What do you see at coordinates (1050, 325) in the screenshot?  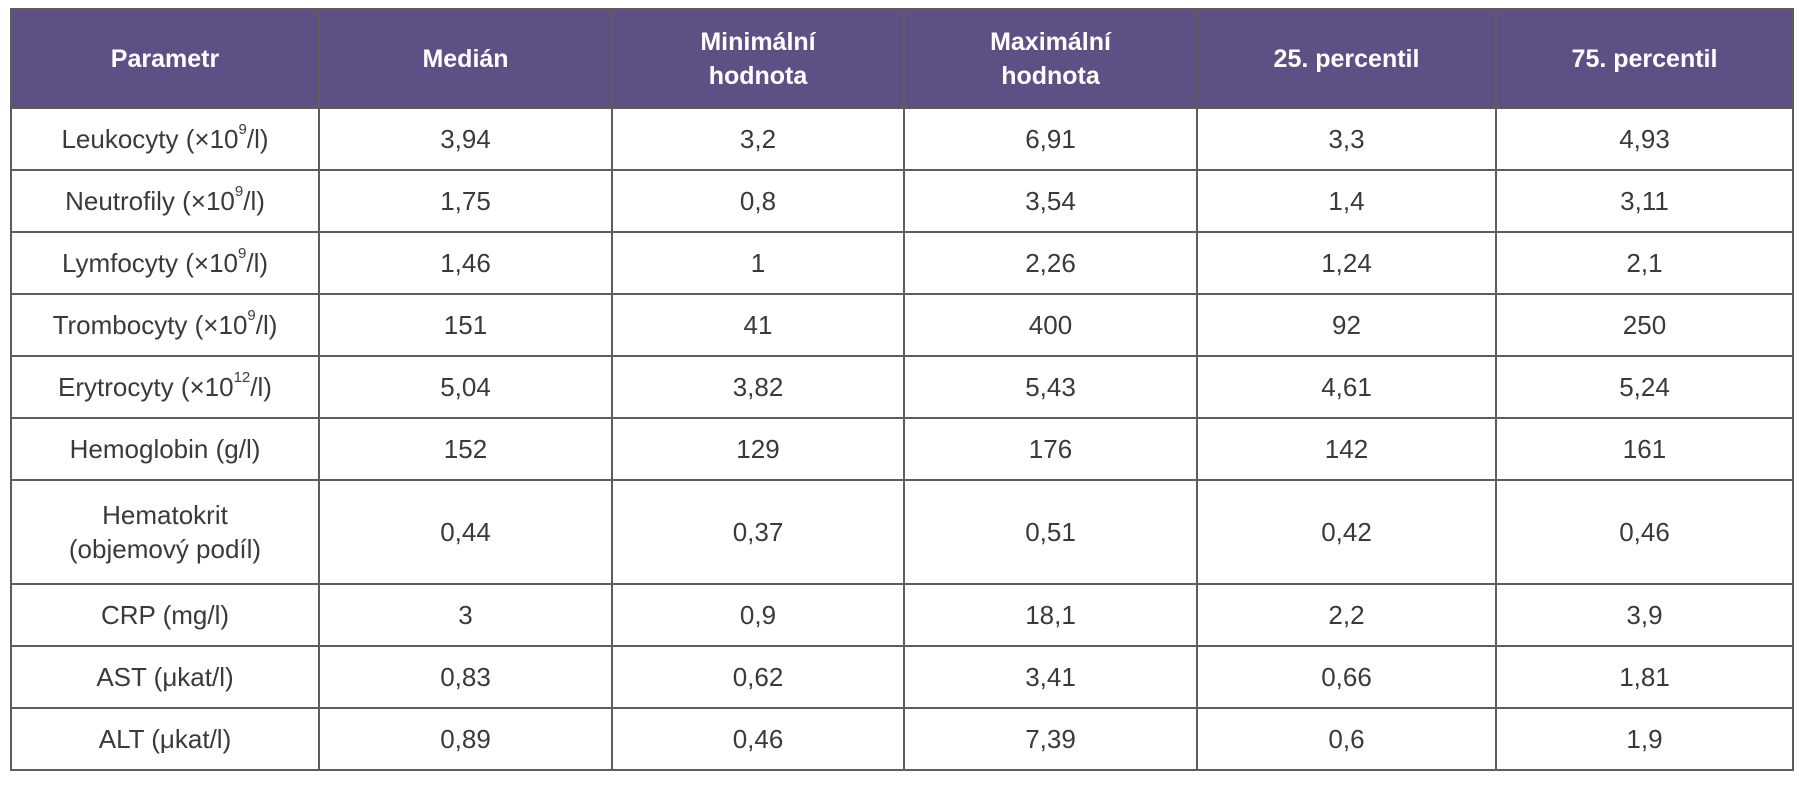 I see `max-cell: 400` at bounding box center [1050, 325].